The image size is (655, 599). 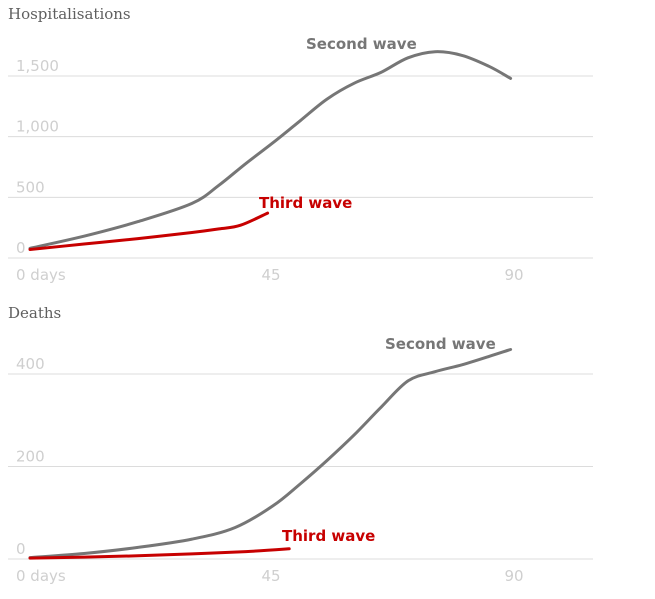 What do you see at coordinates (69, 14) in the screenshot?
I see `panel-title: Hospitalisations` at bounding box center [69, 14].